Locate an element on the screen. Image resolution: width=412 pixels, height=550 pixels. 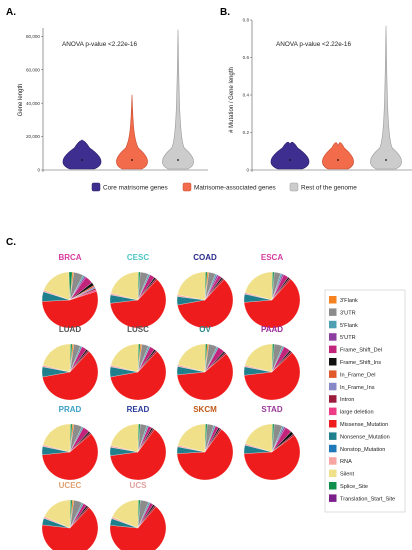
pie-paad: PAAD is located at coordinates (272, 363).